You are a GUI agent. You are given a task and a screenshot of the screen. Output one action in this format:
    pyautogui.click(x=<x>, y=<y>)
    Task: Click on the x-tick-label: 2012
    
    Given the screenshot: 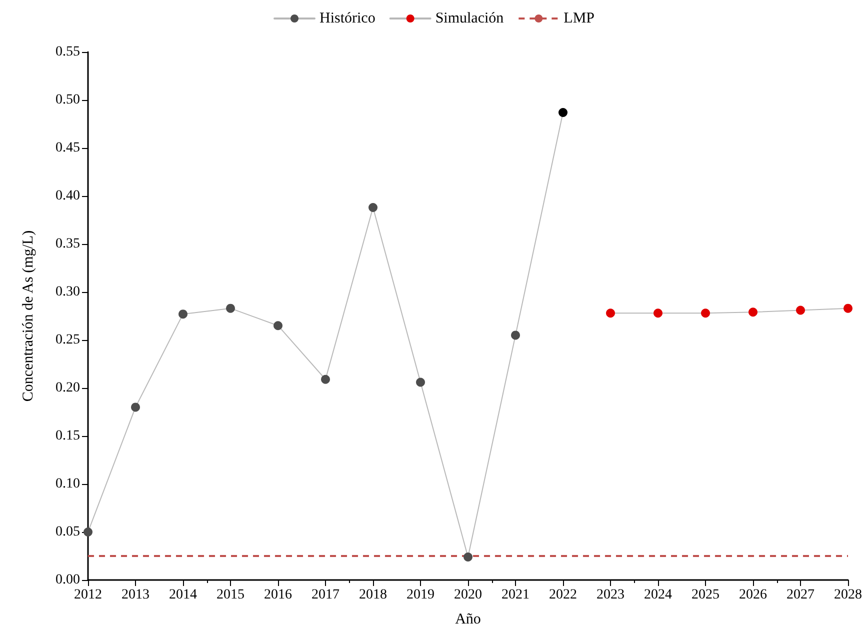 What is the action you would take?
    pyautogui.click(x=88, y=595)
    